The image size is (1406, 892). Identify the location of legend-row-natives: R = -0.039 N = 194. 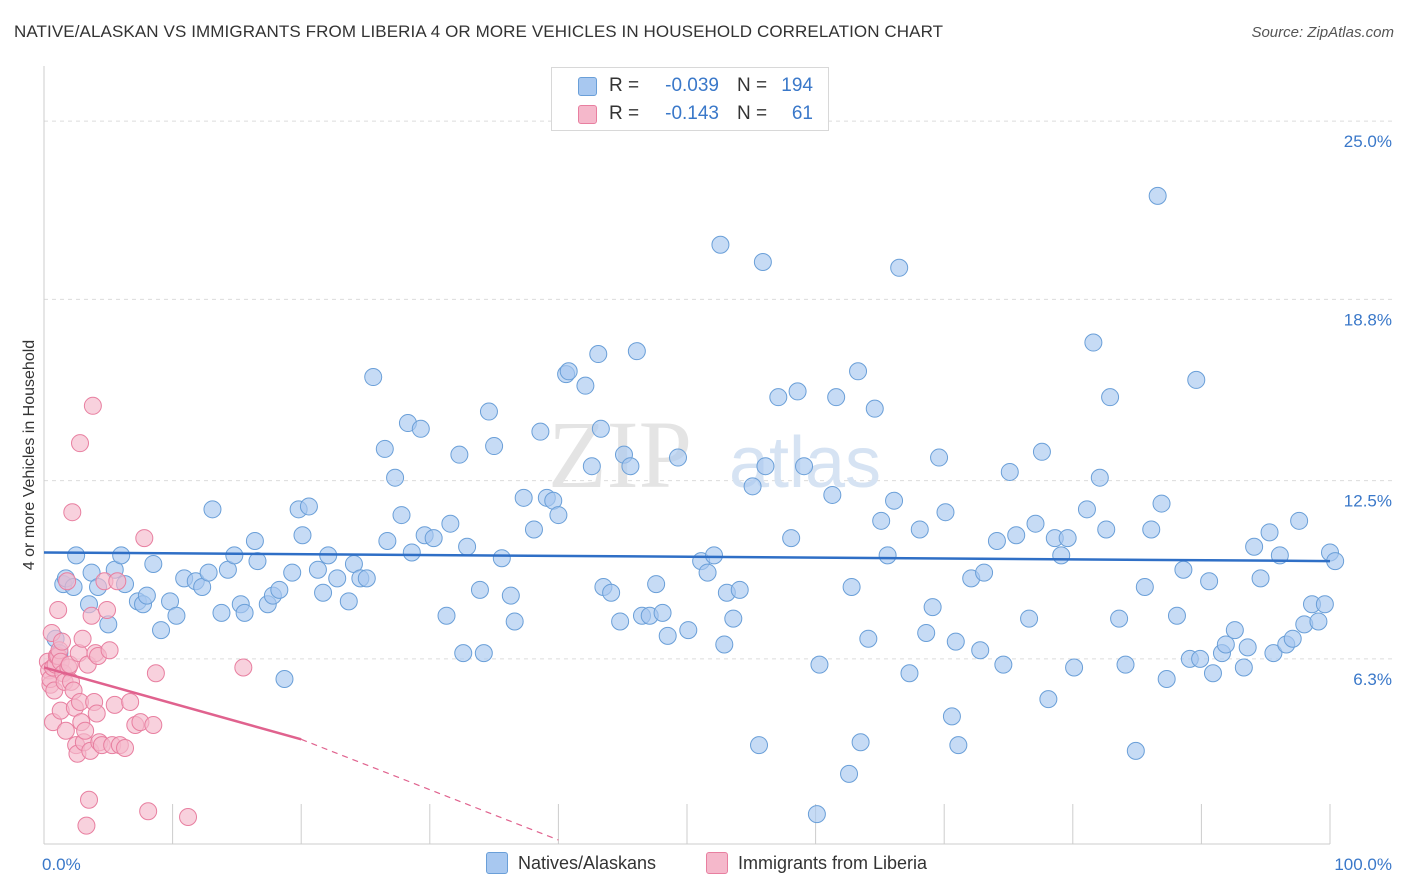
(695, 86).